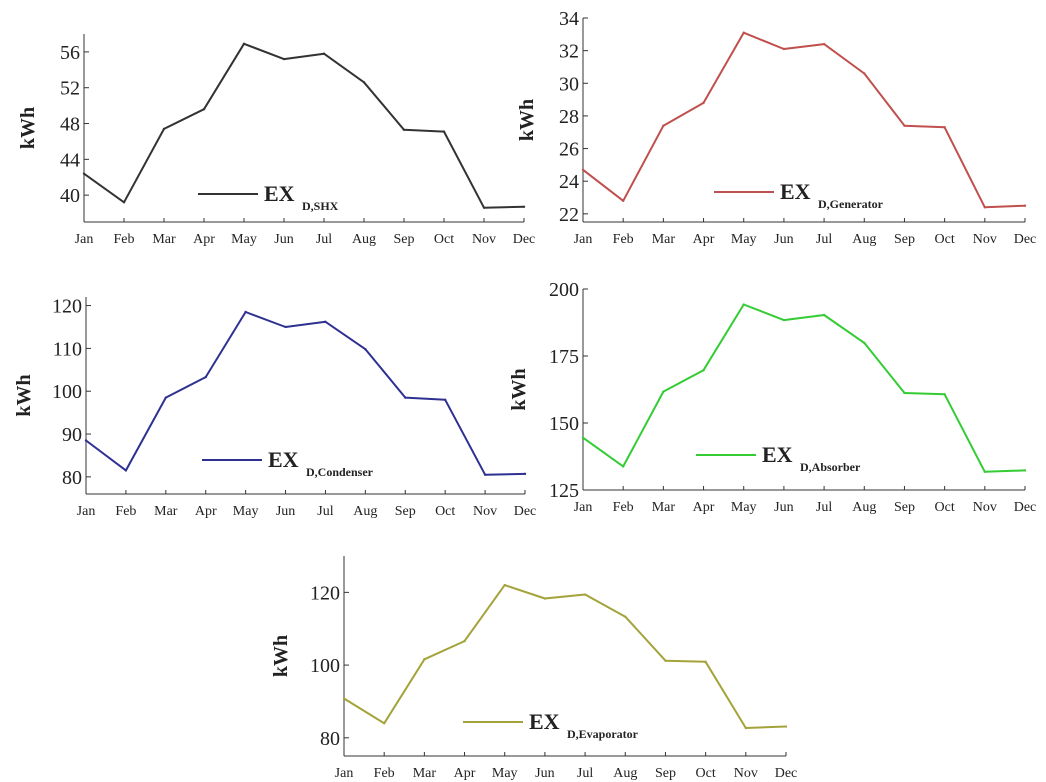 The width and height of the screenshot is (1046, 782). I want to click on y-tick-label: 200, so click(564, 290).